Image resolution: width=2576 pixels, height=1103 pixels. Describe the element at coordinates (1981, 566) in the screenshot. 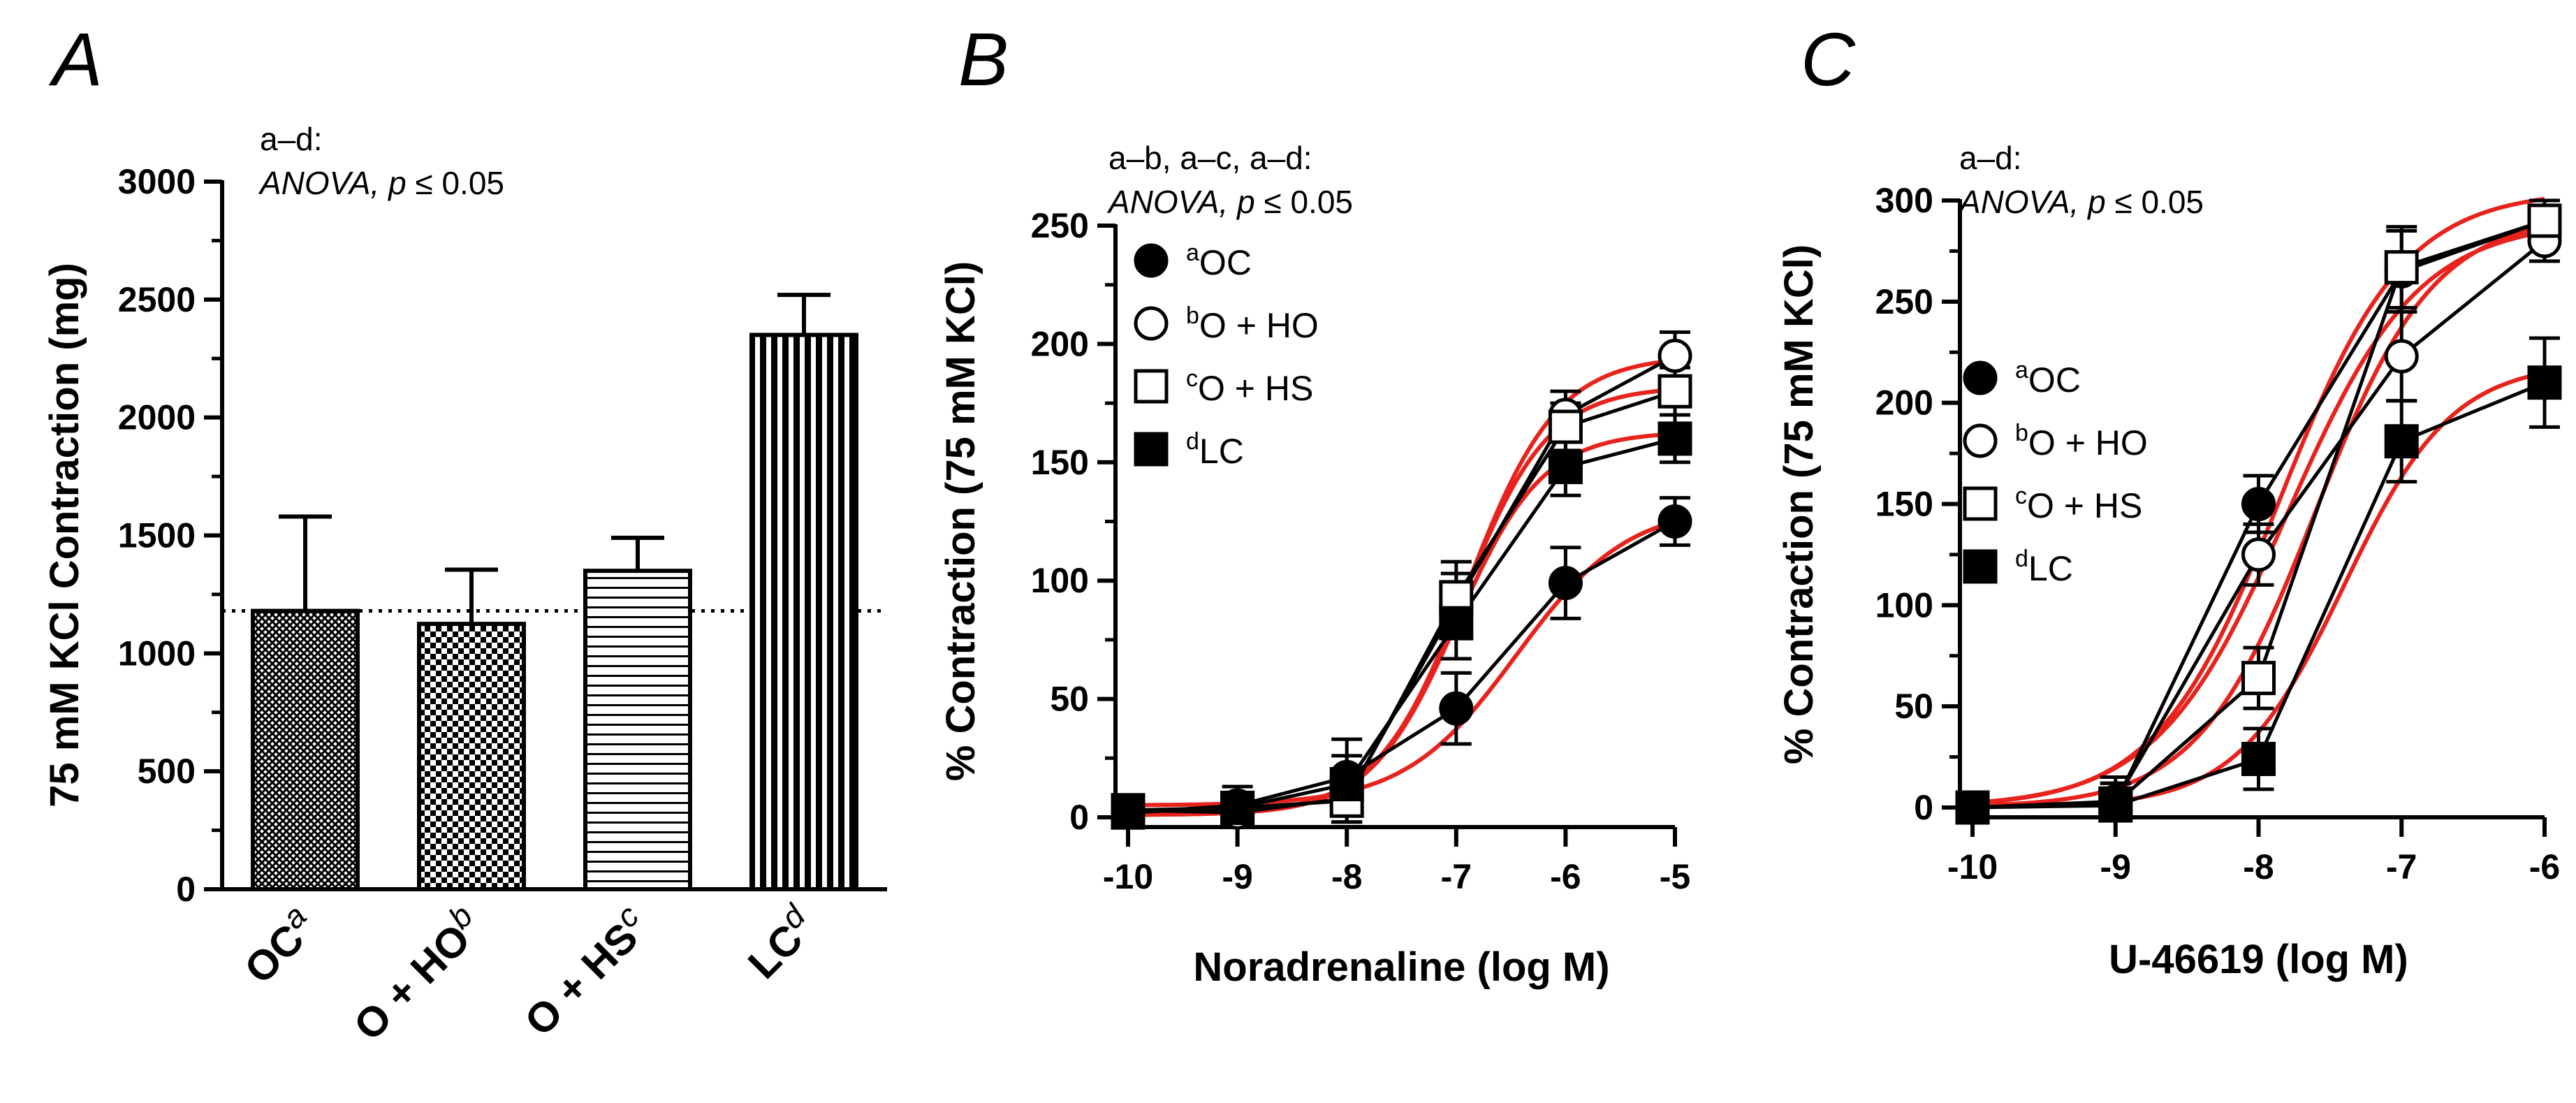

I see `panel-c-legend-marker-lc` at that location.